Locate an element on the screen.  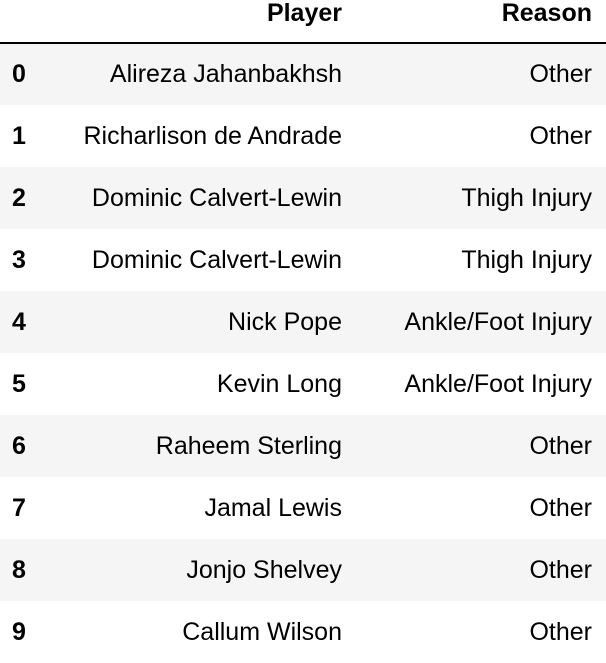
player-cell: Richarlison de Andrade is located at coordinates (213, 135).